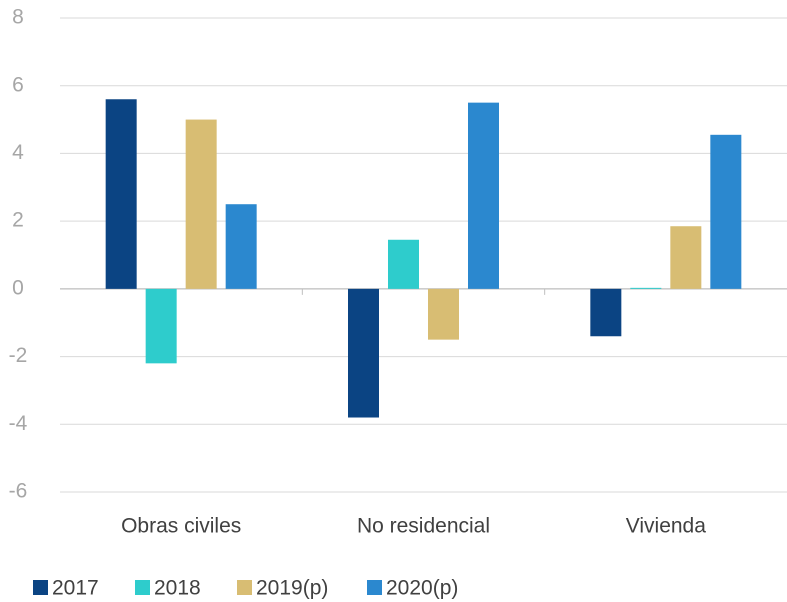  I want to click on y-tick-label: -4, so click(18, 423).